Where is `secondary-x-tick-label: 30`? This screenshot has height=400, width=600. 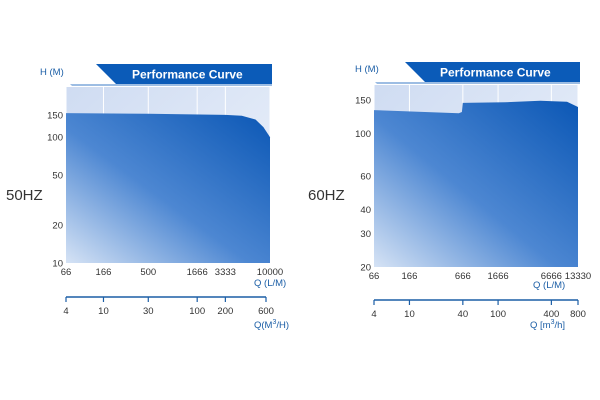 secondary-x-tick-label: 30 is located at coordinates (148, 311).